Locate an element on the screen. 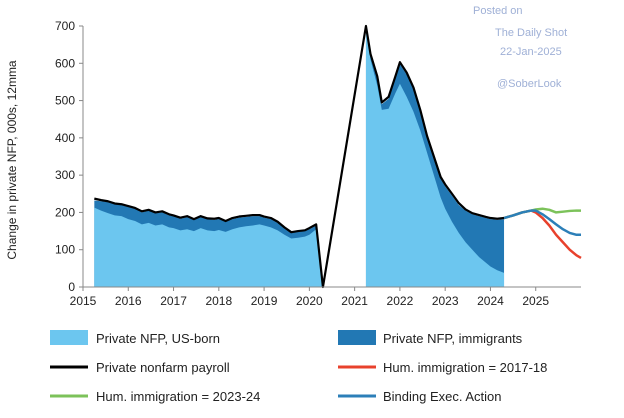 This screenshot has width=624, height=418. y-tick-label: 400 is located at coordinates (65, 138).